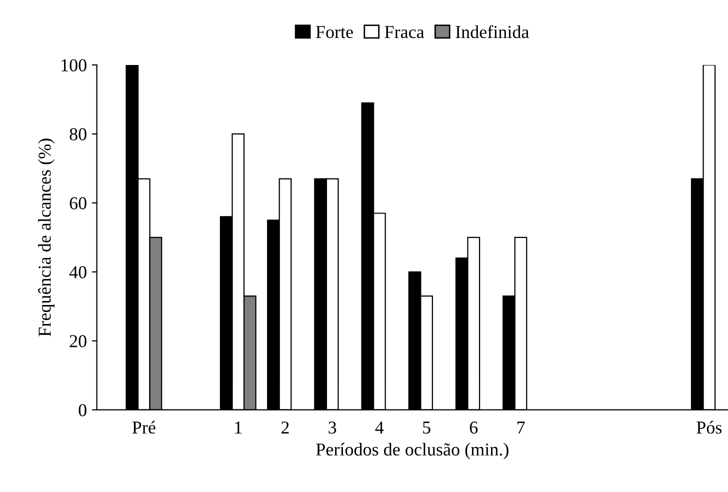 The image size is (728, 492). Describe the element at coordinates (334, 32) in the screenshot. I see `legend-label: Forte` at that location.